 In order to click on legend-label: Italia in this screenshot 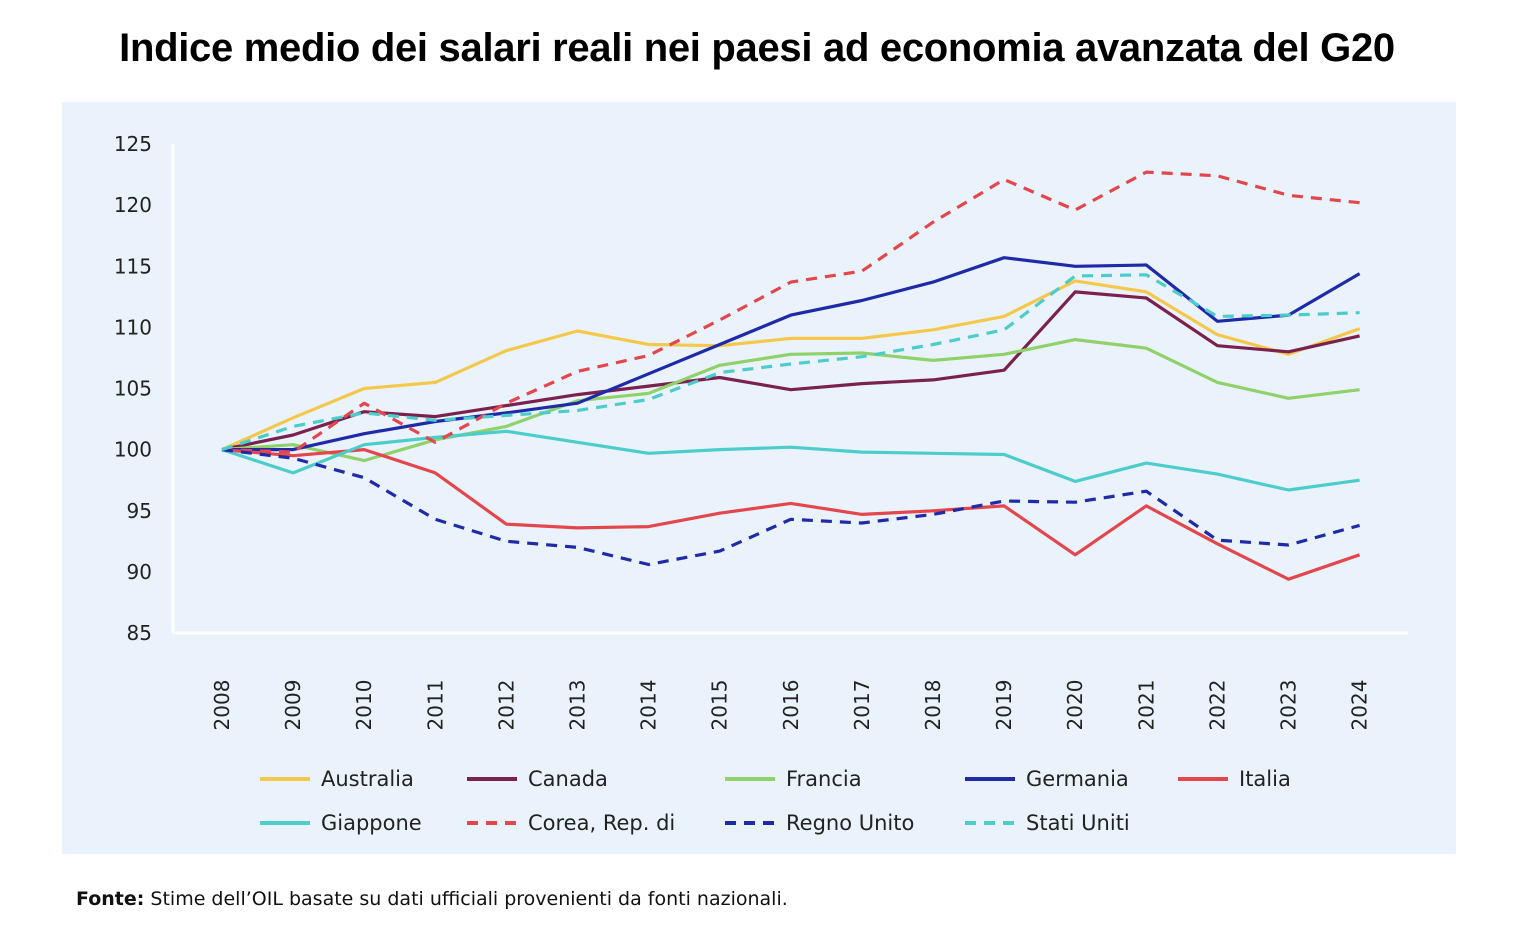, I will do `click(1265, 779)`.